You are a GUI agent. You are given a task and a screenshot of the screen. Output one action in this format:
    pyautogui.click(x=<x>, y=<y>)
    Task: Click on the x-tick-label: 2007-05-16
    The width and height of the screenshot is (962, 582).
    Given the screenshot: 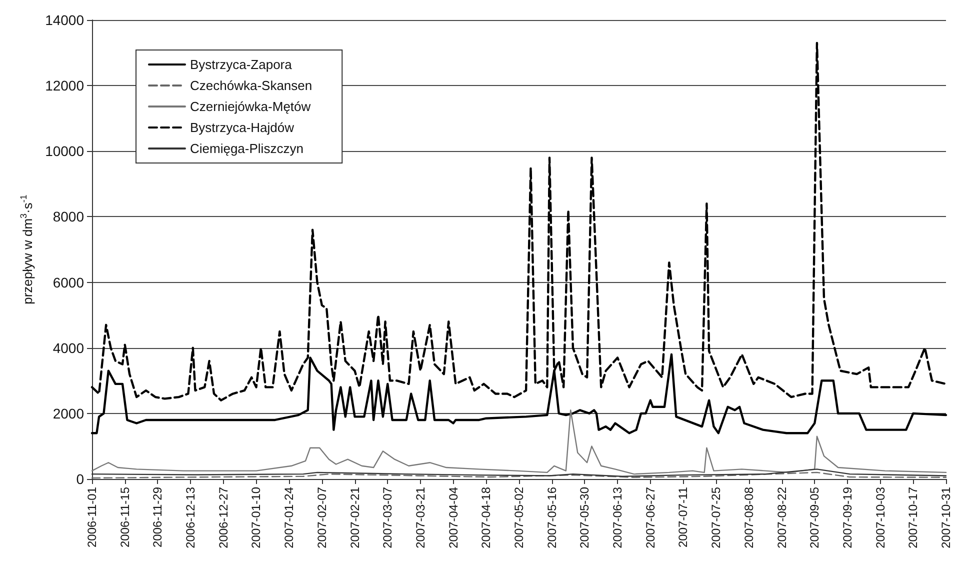 What is the action you would take?
    pyautogui.click(x=551, y=517)
    